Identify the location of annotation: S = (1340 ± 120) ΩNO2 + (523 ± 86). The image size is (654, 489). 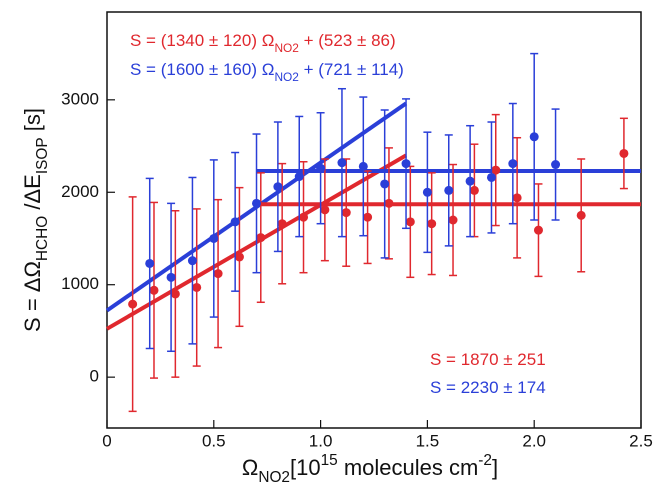
(263, 43).